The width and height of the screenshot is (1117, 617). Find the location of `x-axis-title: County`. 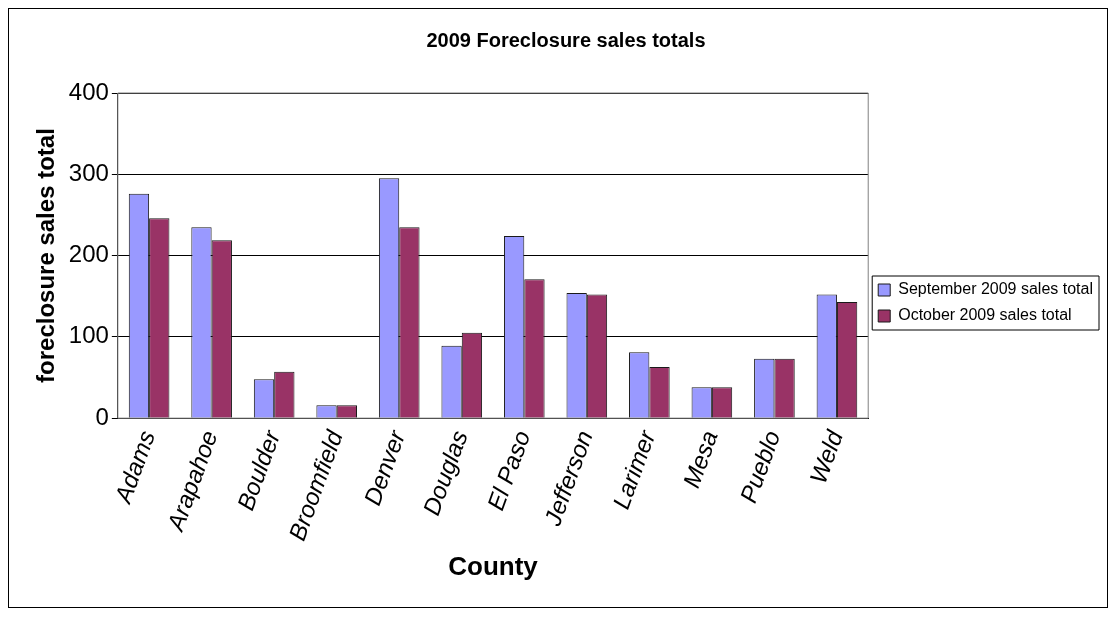

x-axis-title: County is located at coordinates (493, 565).